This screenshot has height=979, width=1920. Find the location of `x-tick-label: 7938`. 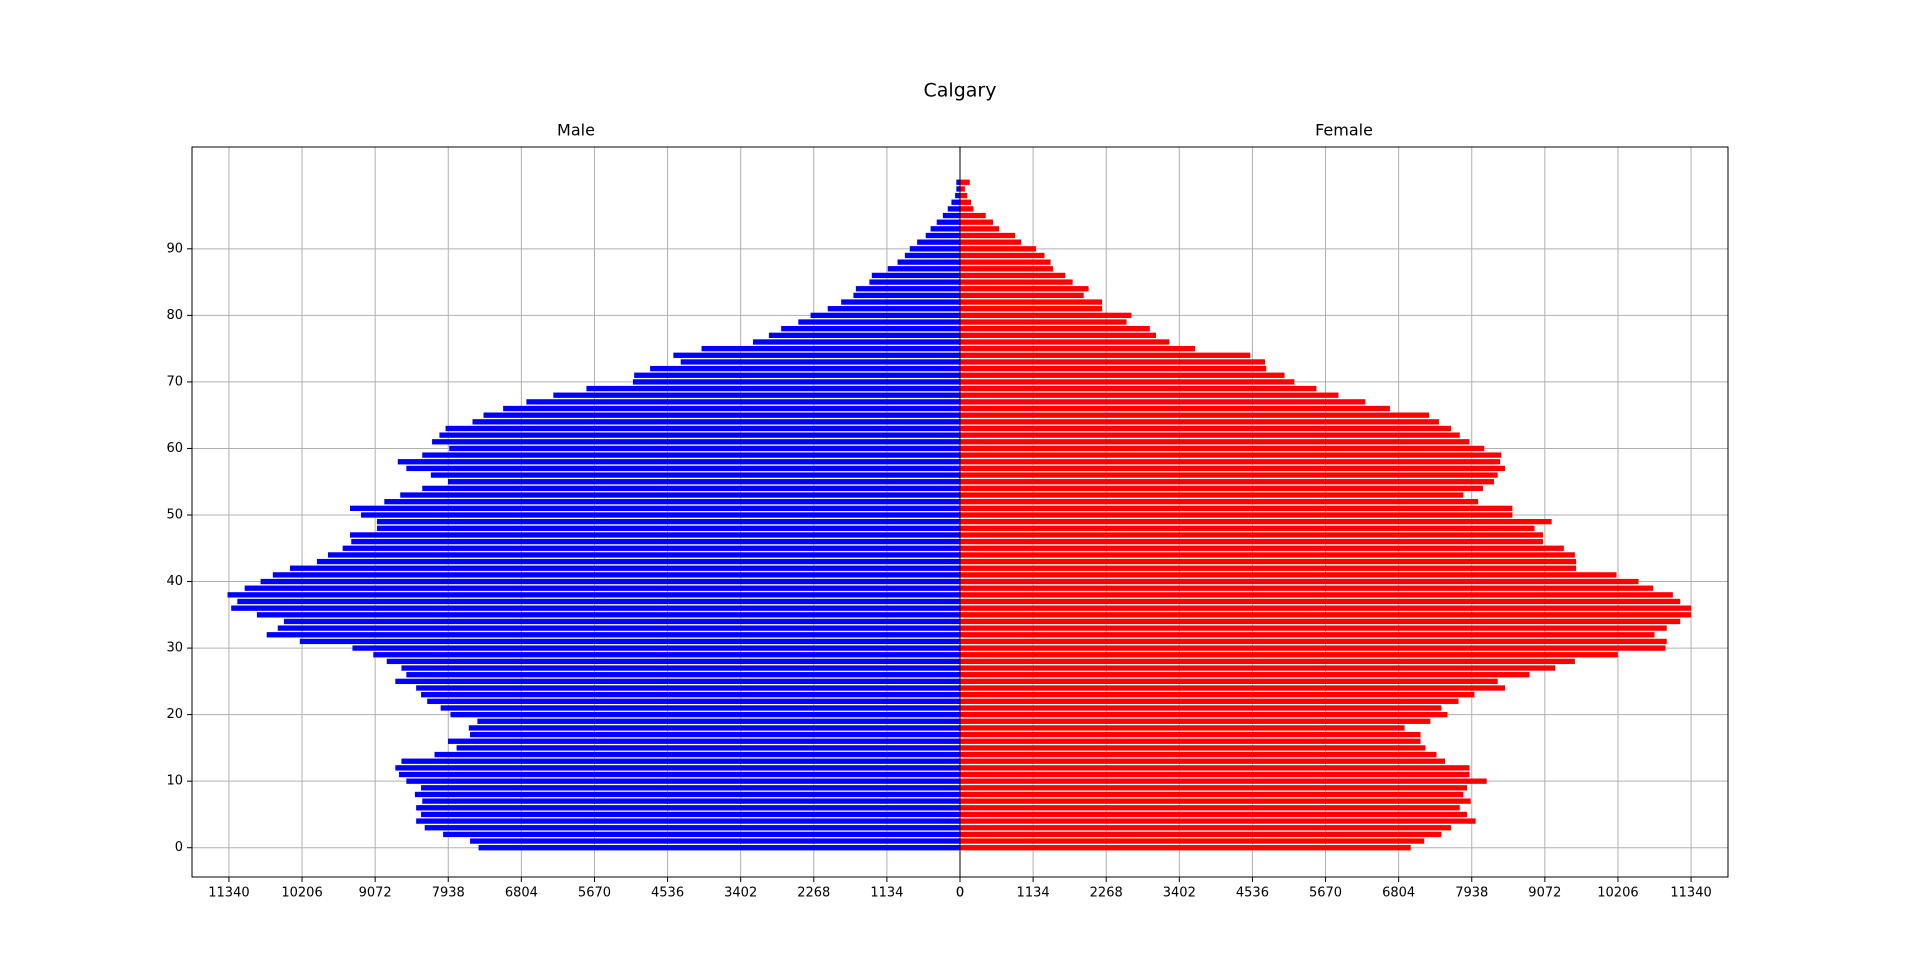

x-tick-label: 7938 is located at coordinates (1471, 893).